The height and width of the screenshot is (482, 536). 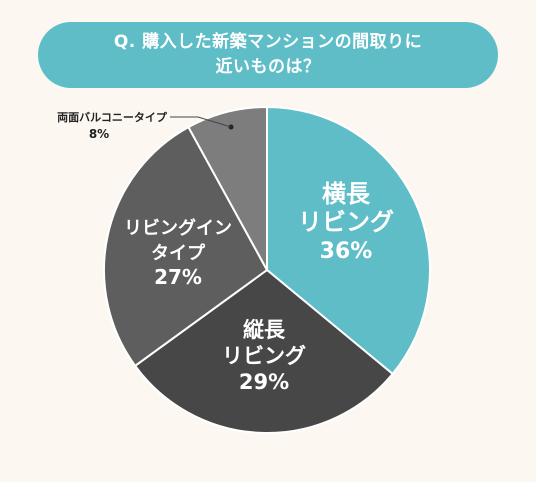 I want to click on title-line-1: Q. 購入した新築マンションの間取りに, so click(x=268, y=42).